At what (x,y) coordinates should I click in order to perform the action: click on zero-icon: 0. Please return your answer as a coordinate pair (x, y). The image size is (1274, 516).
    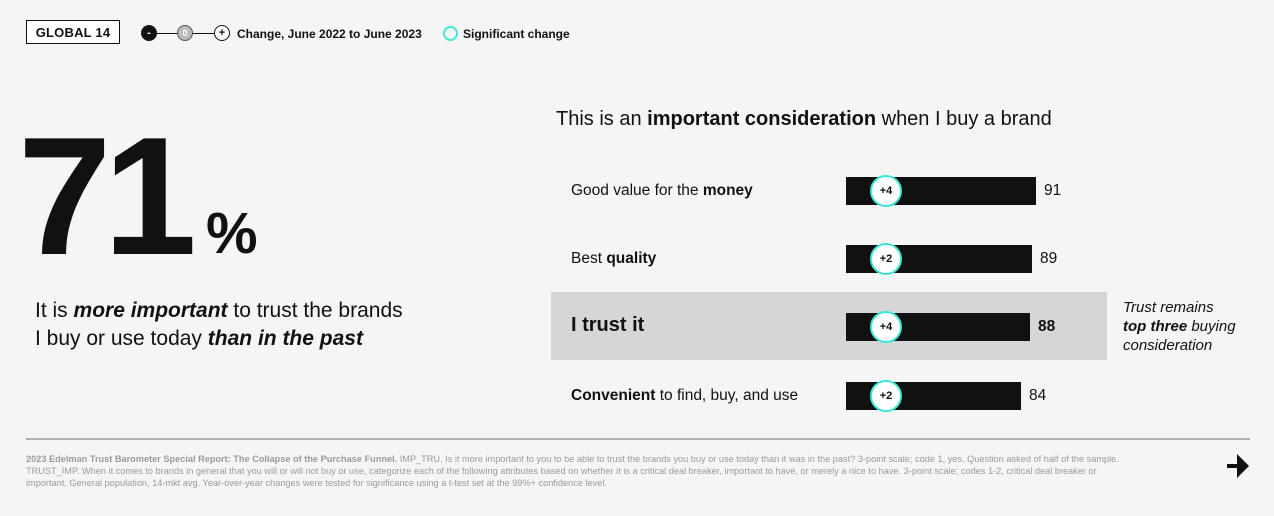
    Looking at the image, I should click on (185, 33).